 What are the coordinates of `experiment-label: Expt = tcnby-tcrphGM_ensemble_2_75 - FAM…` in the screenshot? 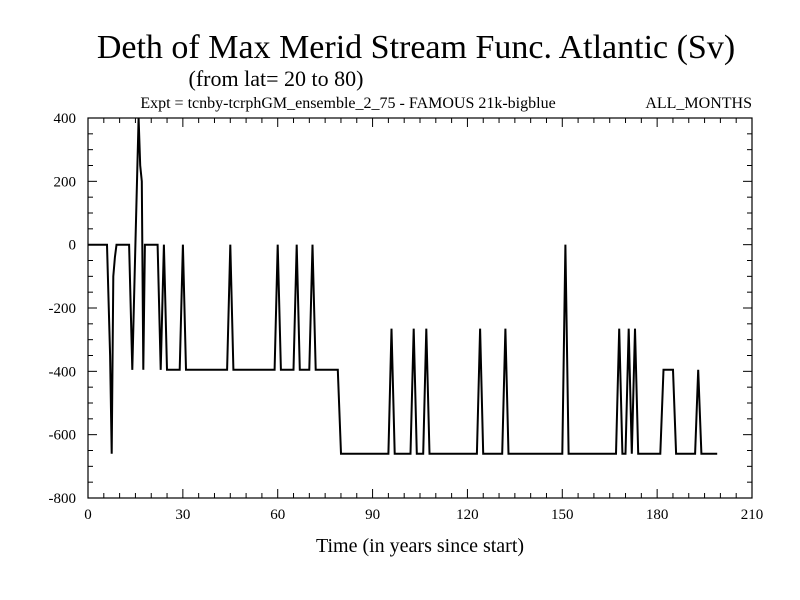 It's located at (347, 103).